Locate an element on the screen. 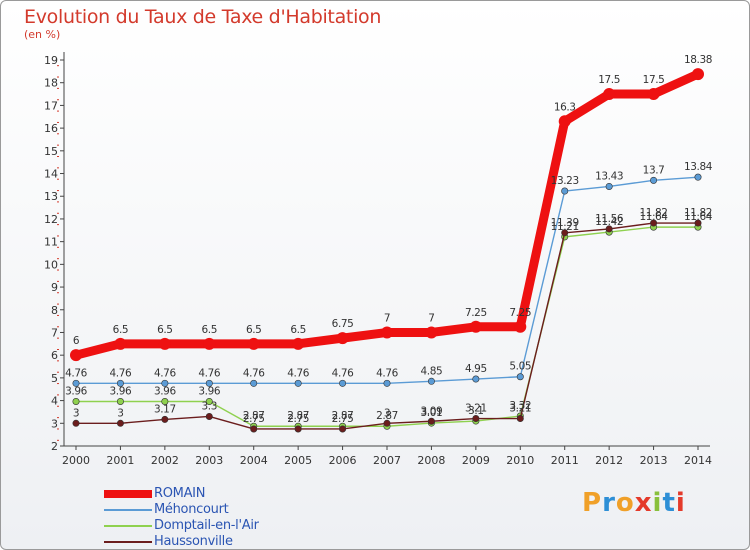 The image size is (750, 550). chart-title: Evolution du Taux de Taxe d'Habitation is located at coordinates (203, 17).